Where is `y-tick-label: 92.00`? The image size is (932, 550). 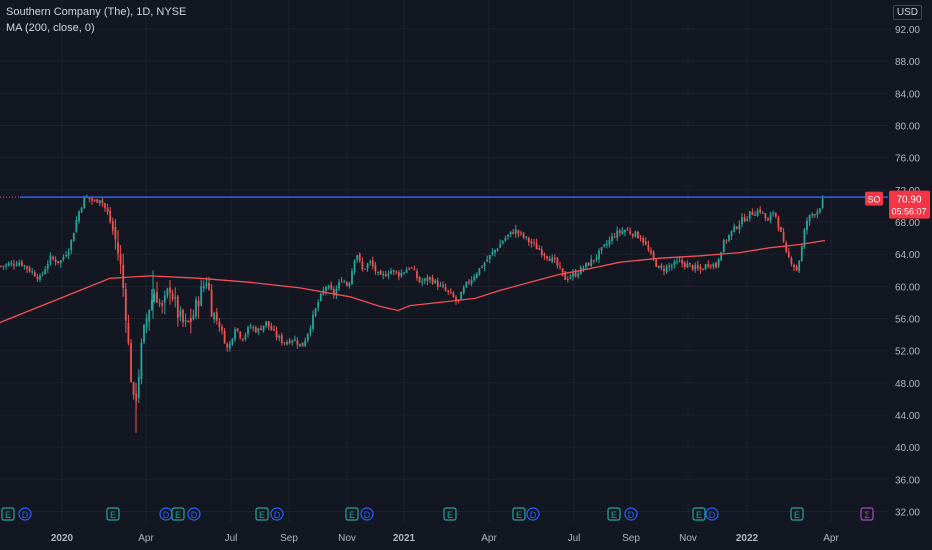 y-tick-label: 92.00 is located at coordinates (907, 30).